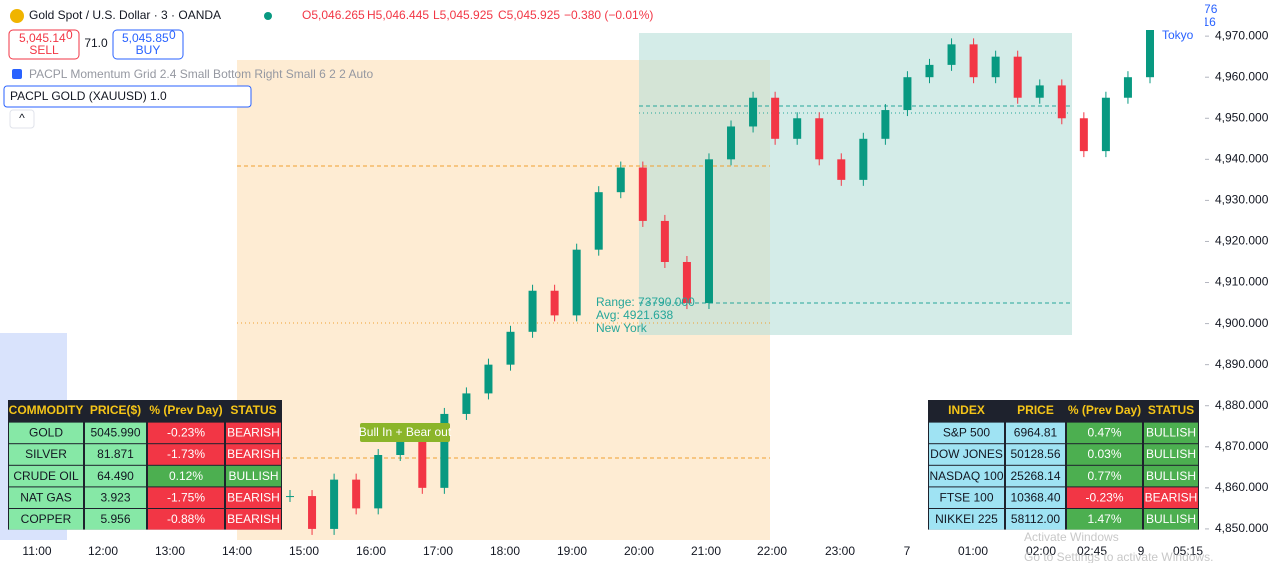 The height and width of the screenshot is (563, 1276). What do you see at coordinates (1242, 487) in the screenshot?
I see `y-tick-label: 4,860.000` at bounding box center [1242, 487].